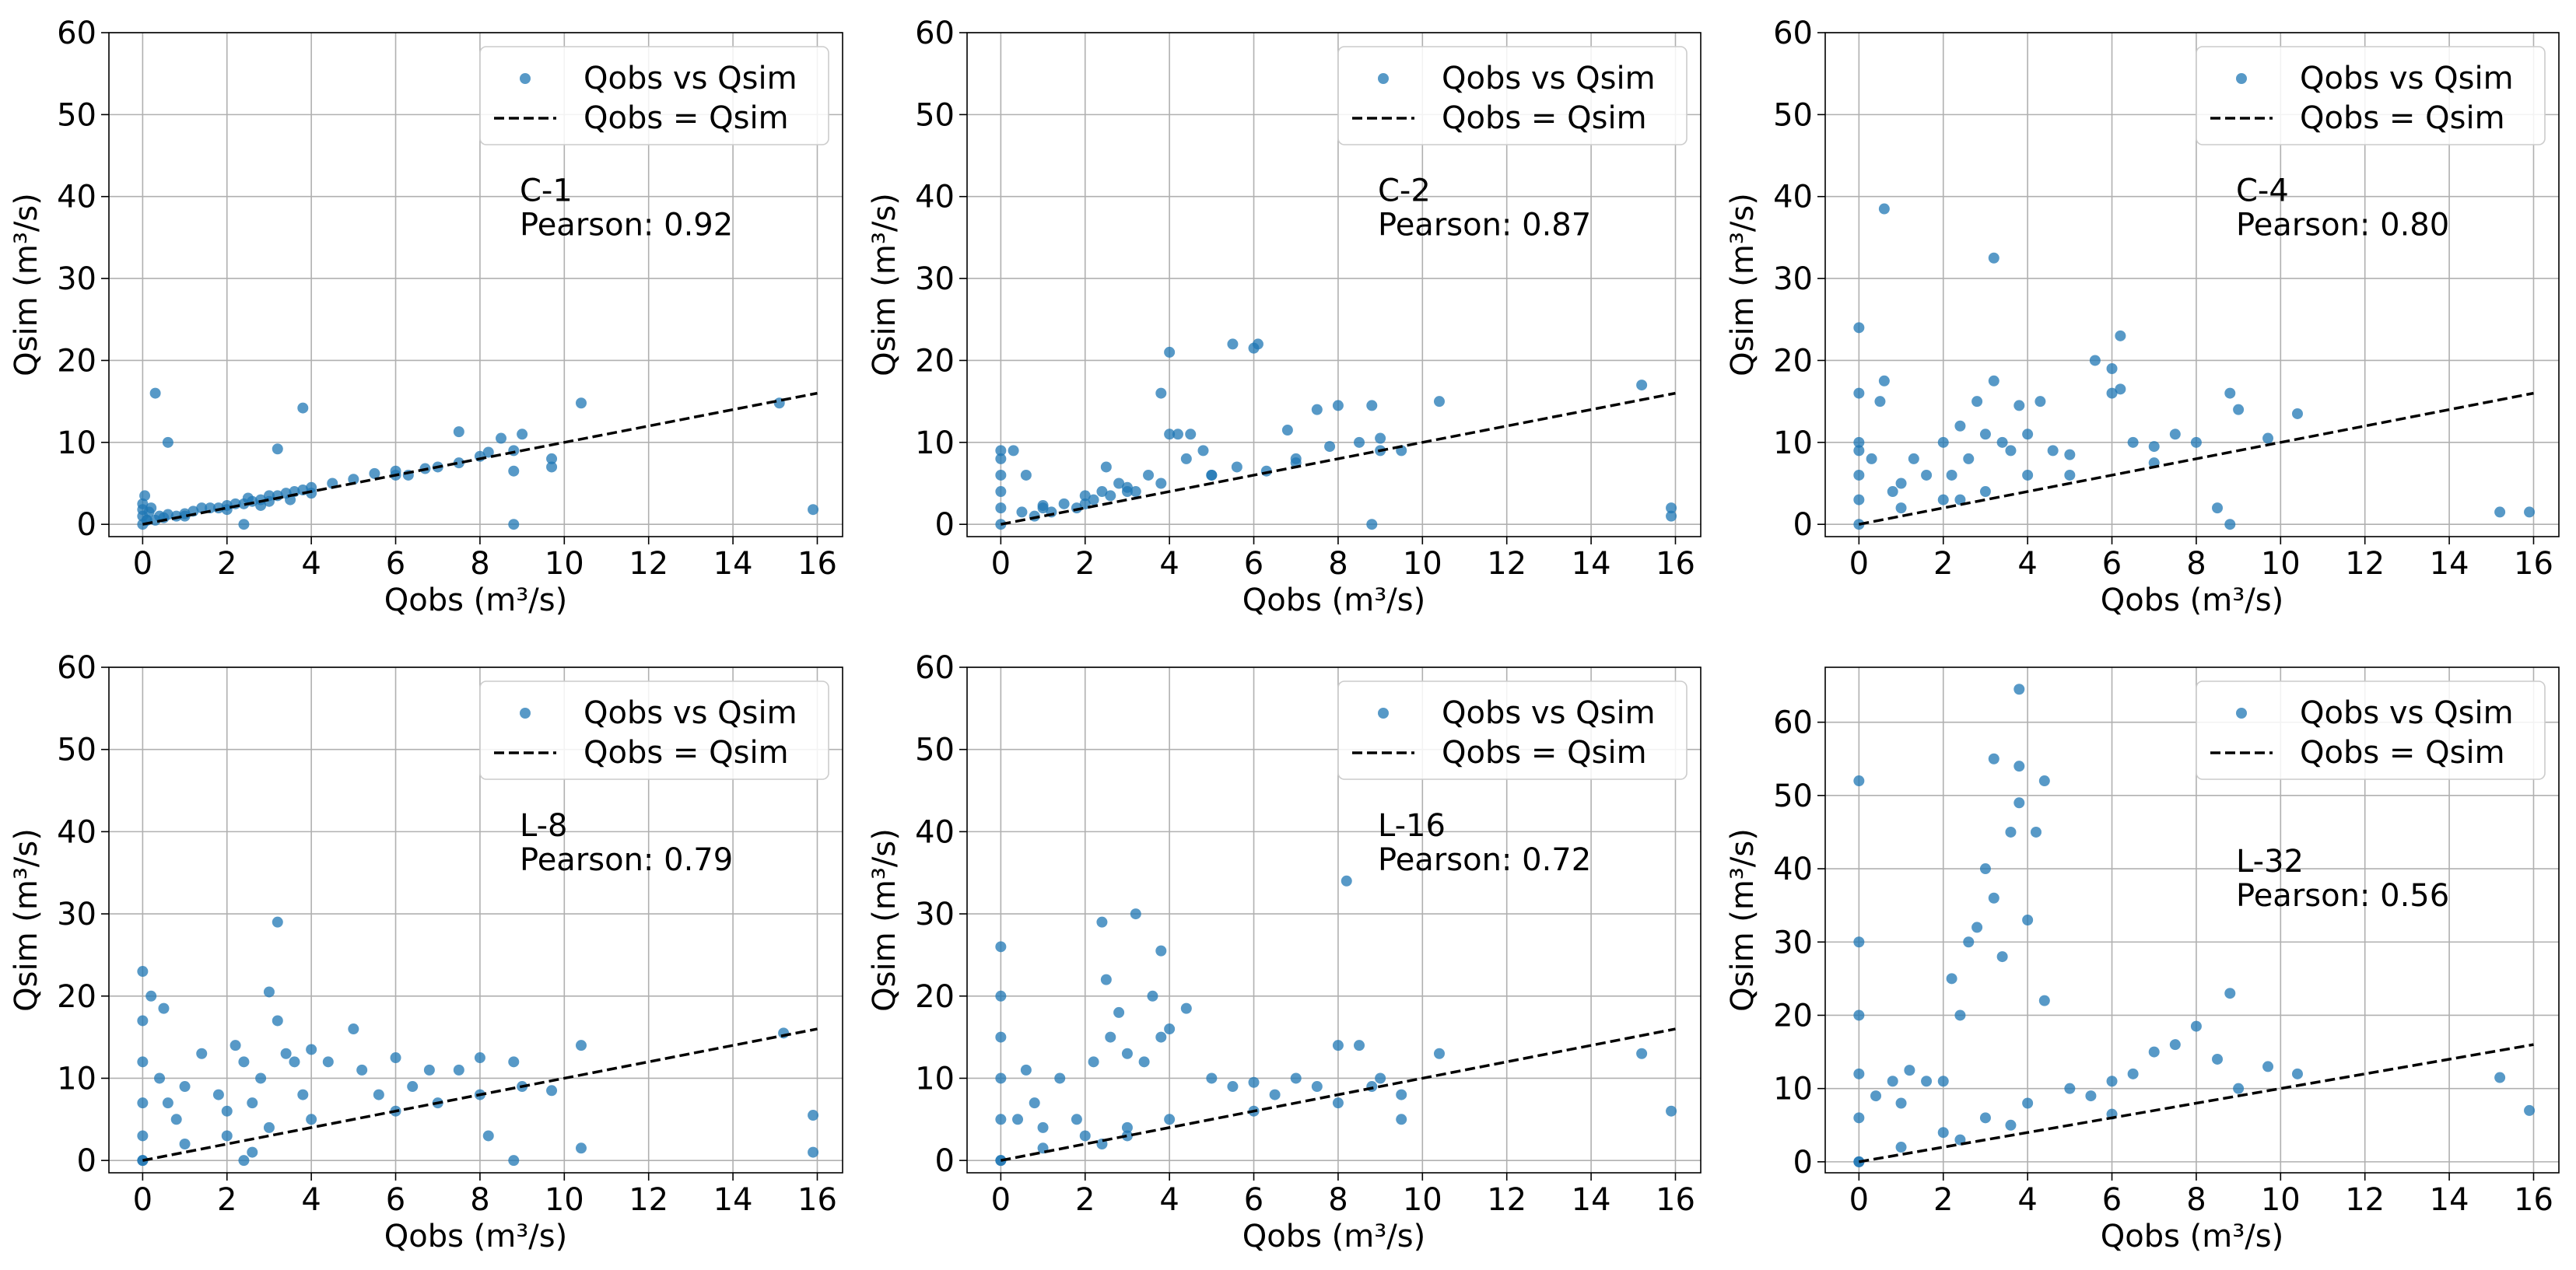 This screenshot has height=1270, width=2576. I want to click on x-tick-label: 6, so click(2112, 564).